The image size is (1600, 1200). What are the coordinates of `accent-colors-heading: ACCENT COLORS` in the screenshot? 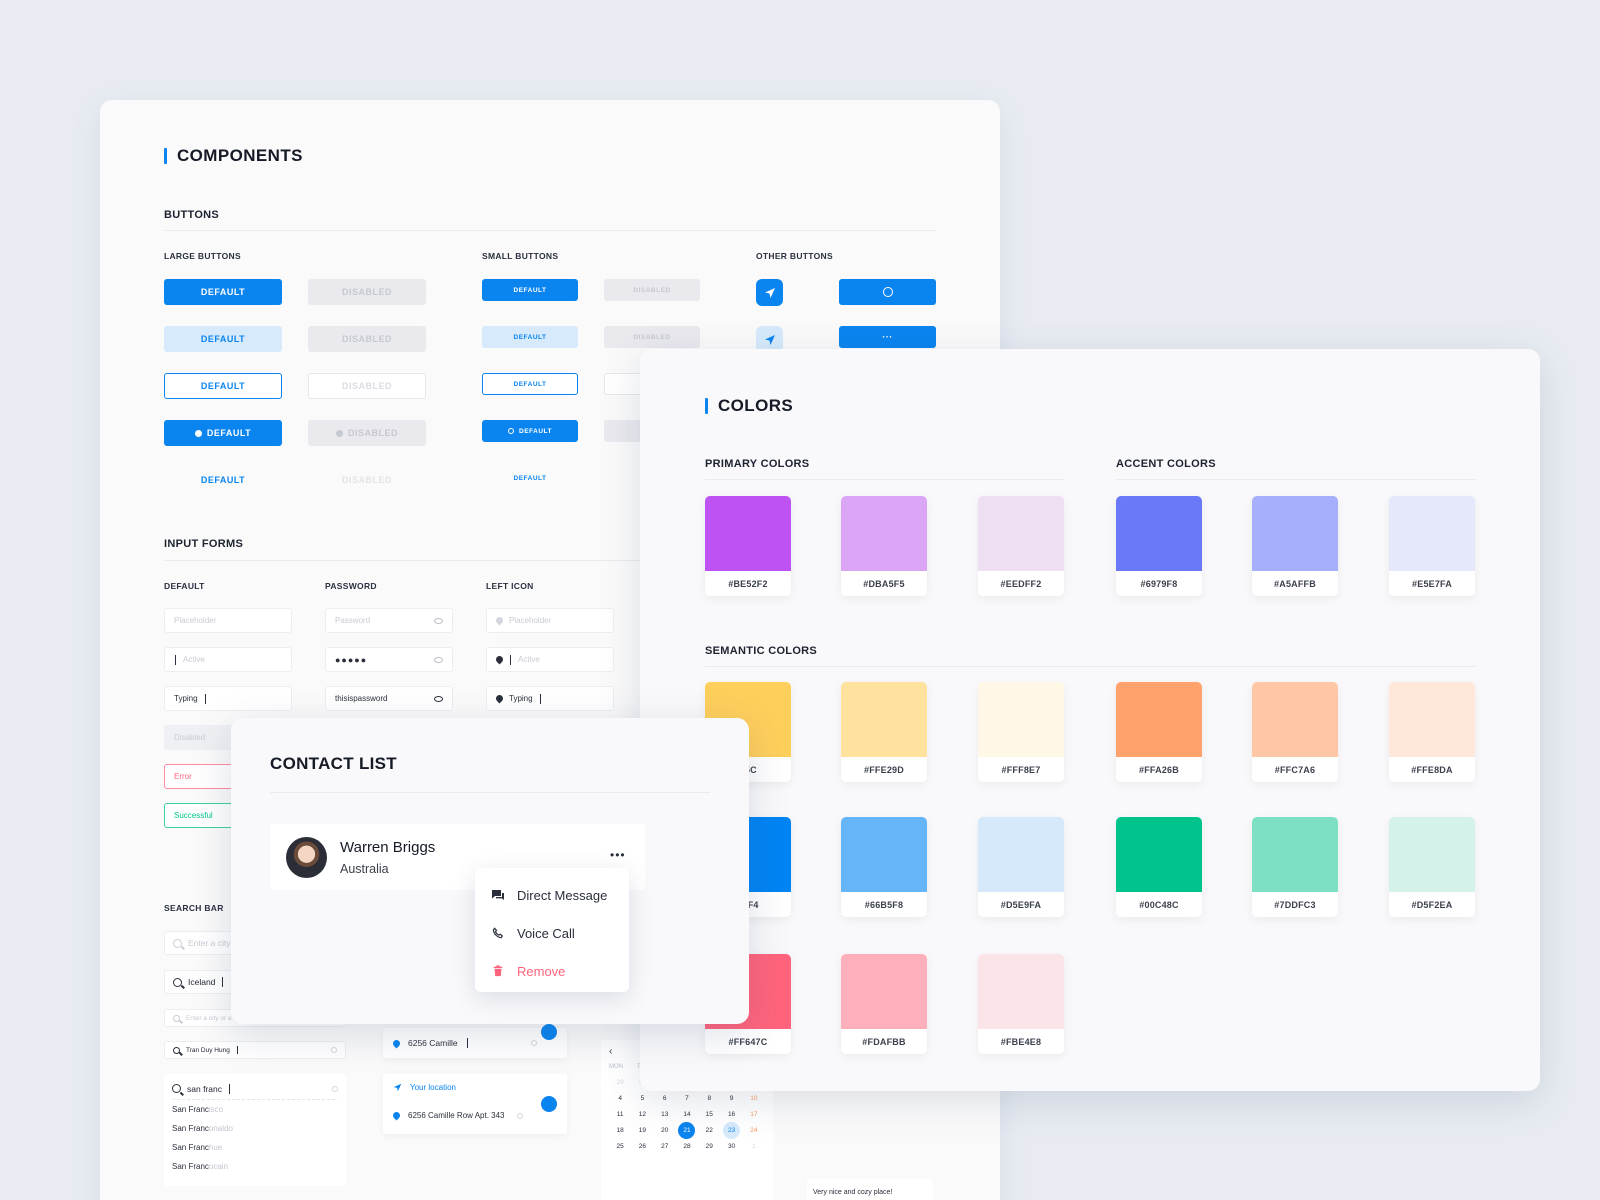 It's located at (1166, 464).